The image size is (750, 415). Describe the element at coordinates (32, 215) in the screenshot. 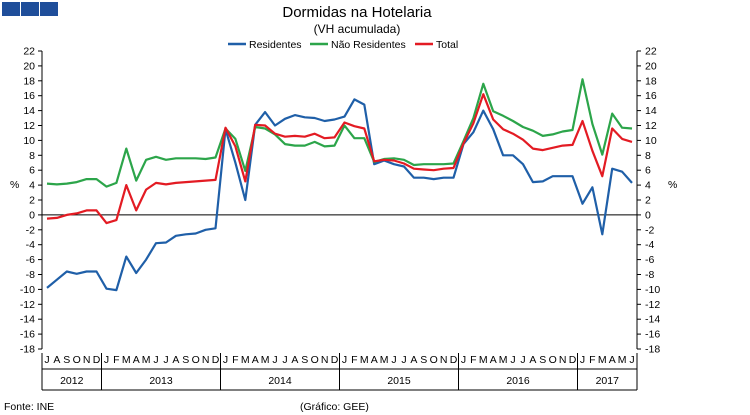

I see `y-tick-label-left: 0` at that location.